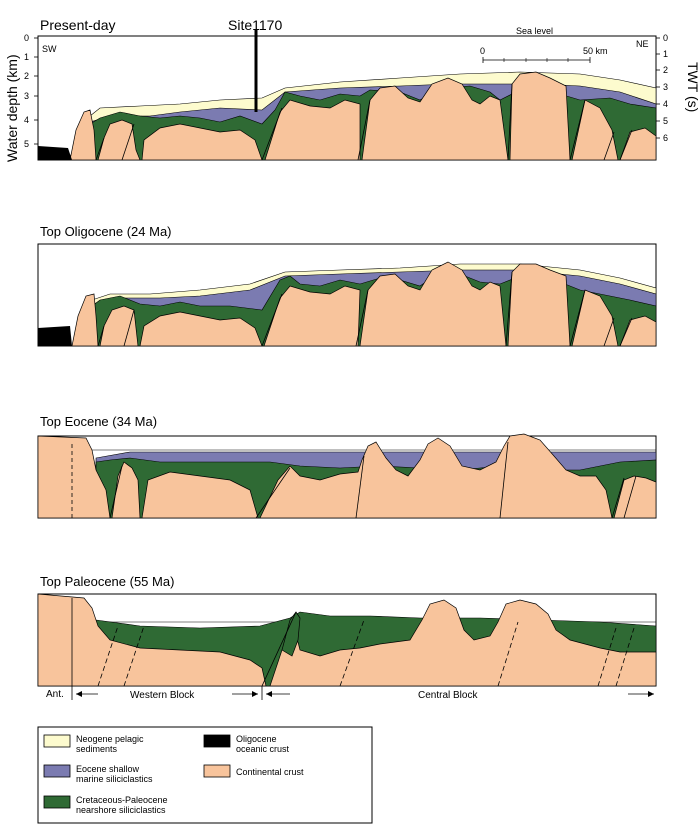 The width and height of the screenshot is (698, 834). I want to click on depth-tick-3: 3, so click(26, 96).